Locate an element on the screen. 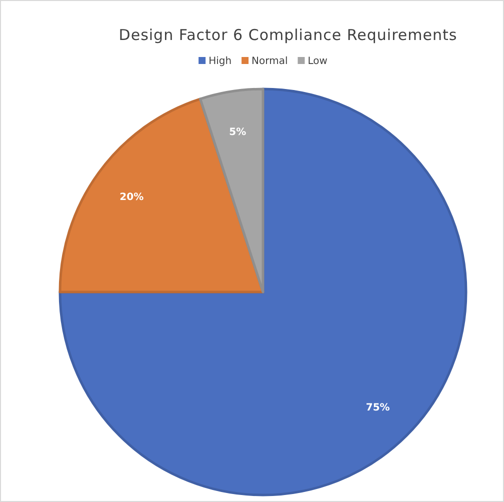 Image resolution: width=504 pixels, height=502 pixels. data-label: 5% is located at coordinates (237, 132).